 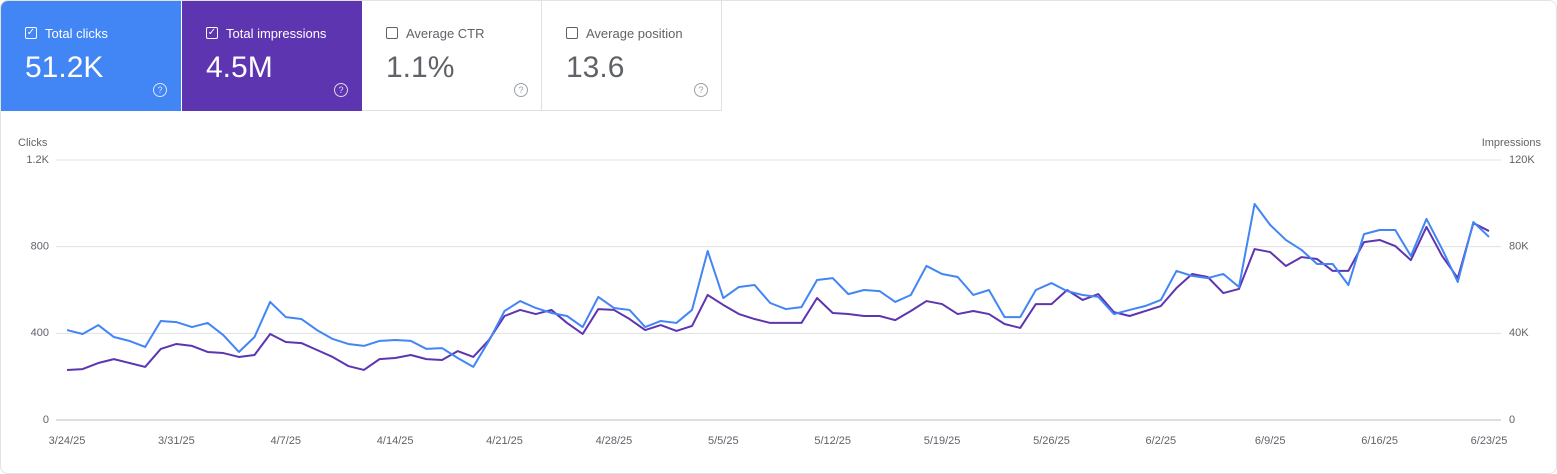 What do you see at coordinates (723, 441) in the screenshot?
I see `x-tick-label: 5/5/25` at bounding box center [723, 441].